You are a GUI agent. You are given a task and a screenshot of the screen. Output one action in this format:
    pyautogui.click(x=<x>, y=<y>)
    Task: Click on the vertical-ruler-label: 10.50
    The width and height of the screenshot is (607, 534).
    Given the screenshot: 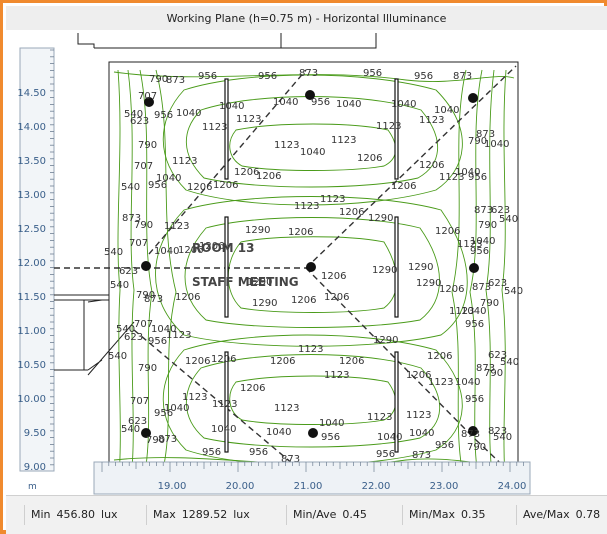 What is the action you would take?
    pyautogui.click(x=31, y=365)
    